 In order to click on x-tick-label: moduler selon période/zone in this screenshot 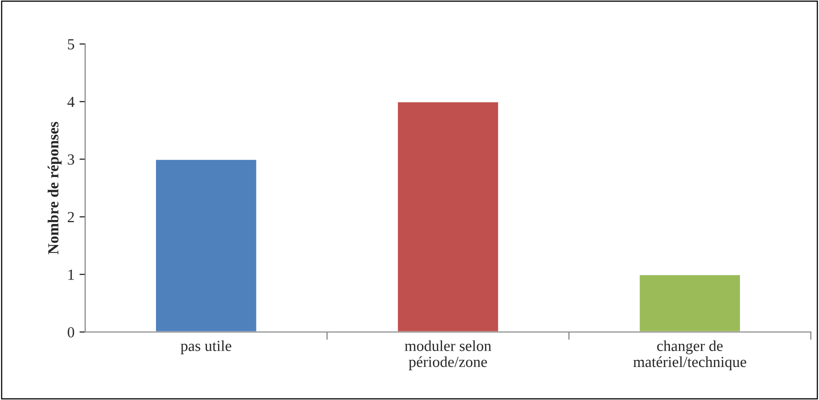, I will do `click(448, 355)`.